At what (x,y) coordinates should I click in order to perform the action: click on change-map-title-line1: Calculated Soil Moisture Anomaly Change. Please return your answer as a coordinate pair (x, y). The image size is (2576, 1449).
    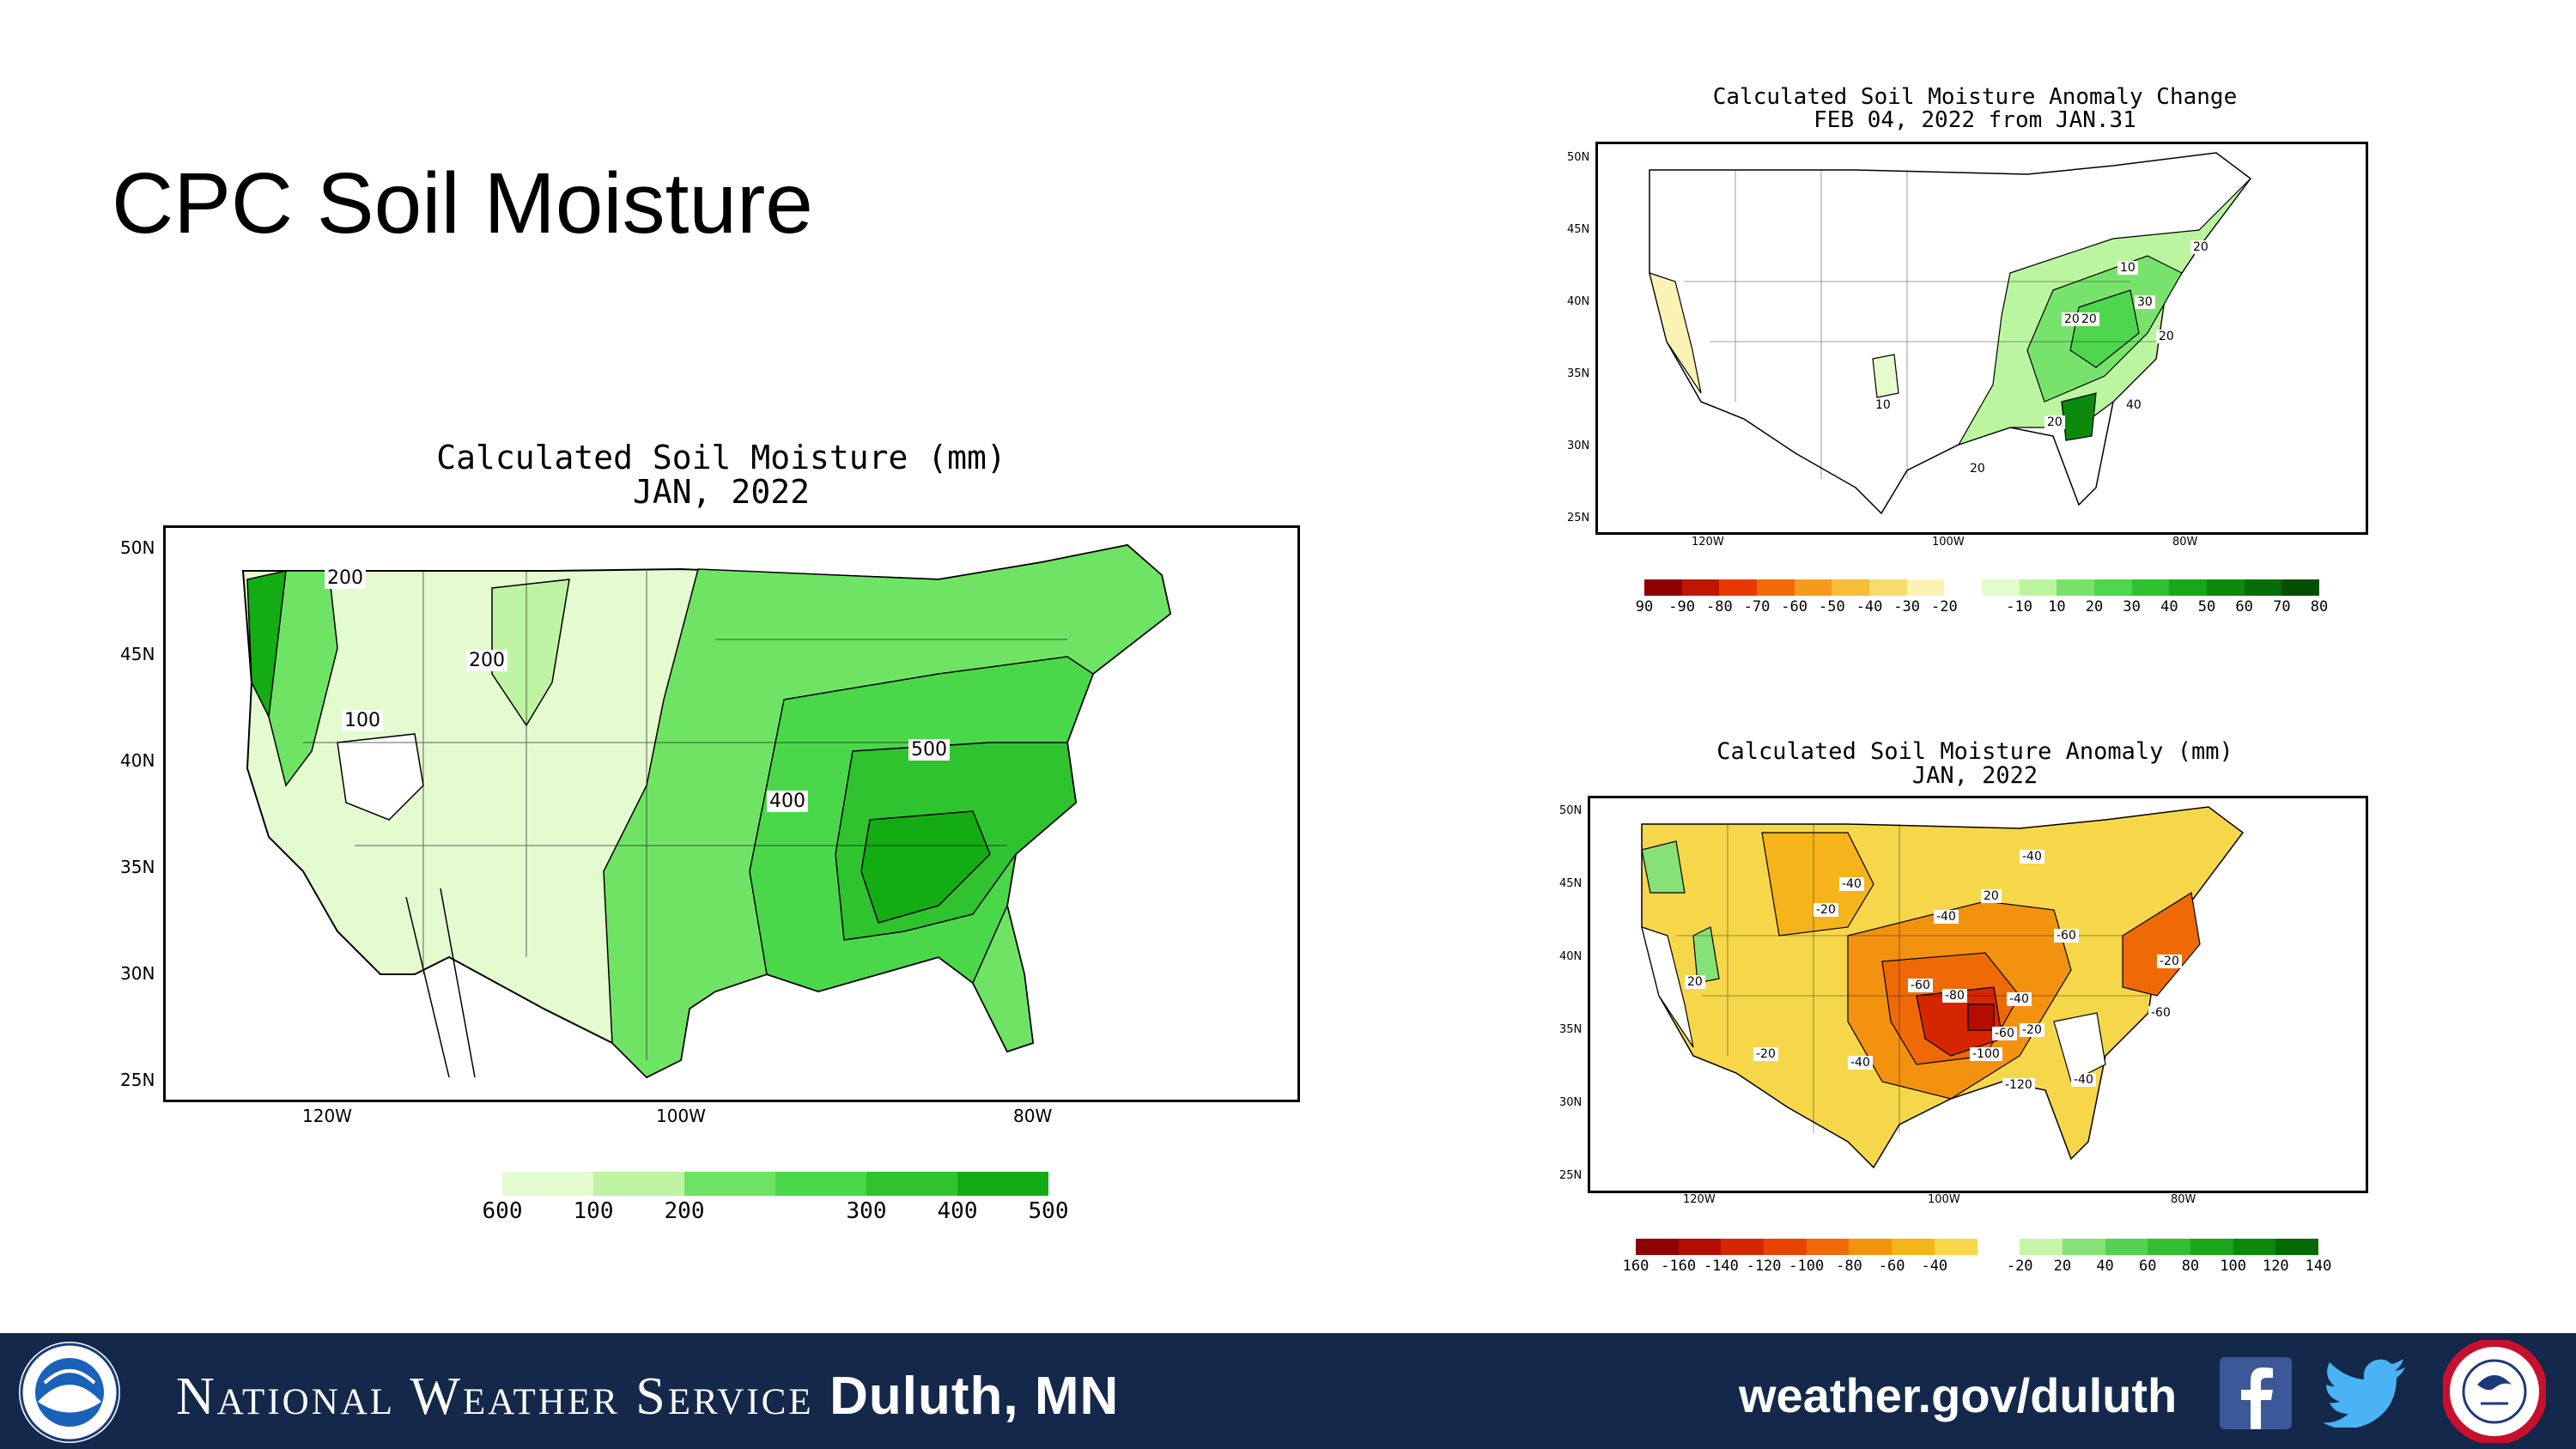
    Looking at the image, I should click on (1975, 97).